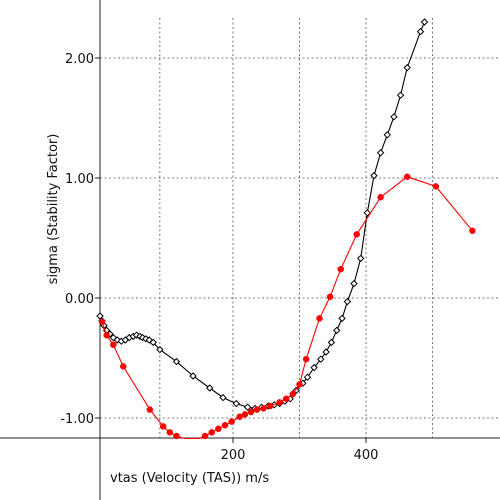 This screenshot has height=500, width=500. What do you see at coordinates (189, 478) in the screenshot?
I see `x-axis-label: vtas (Velocity (TAS)) m/s` at bounding box center [189, 478].